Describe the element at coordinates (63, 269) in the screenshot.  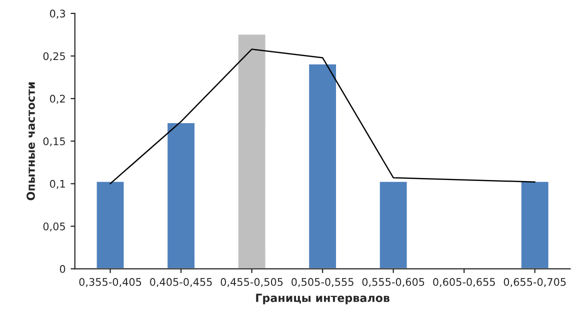
I see `y-tick-label: 0` at that location.